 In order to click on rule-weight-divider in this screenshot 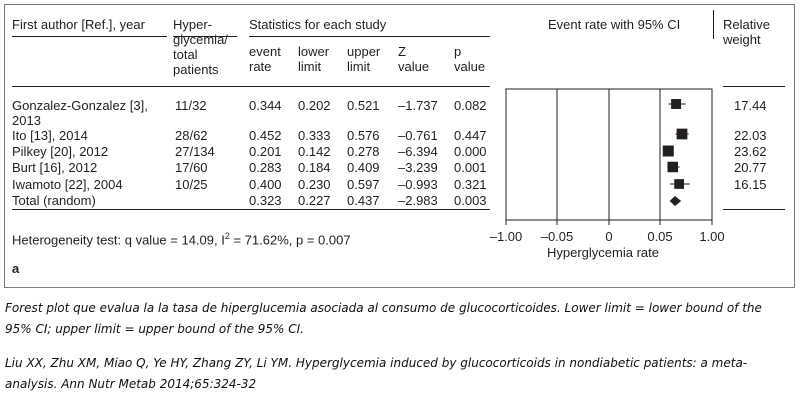, I will do `click(713, 24)`.